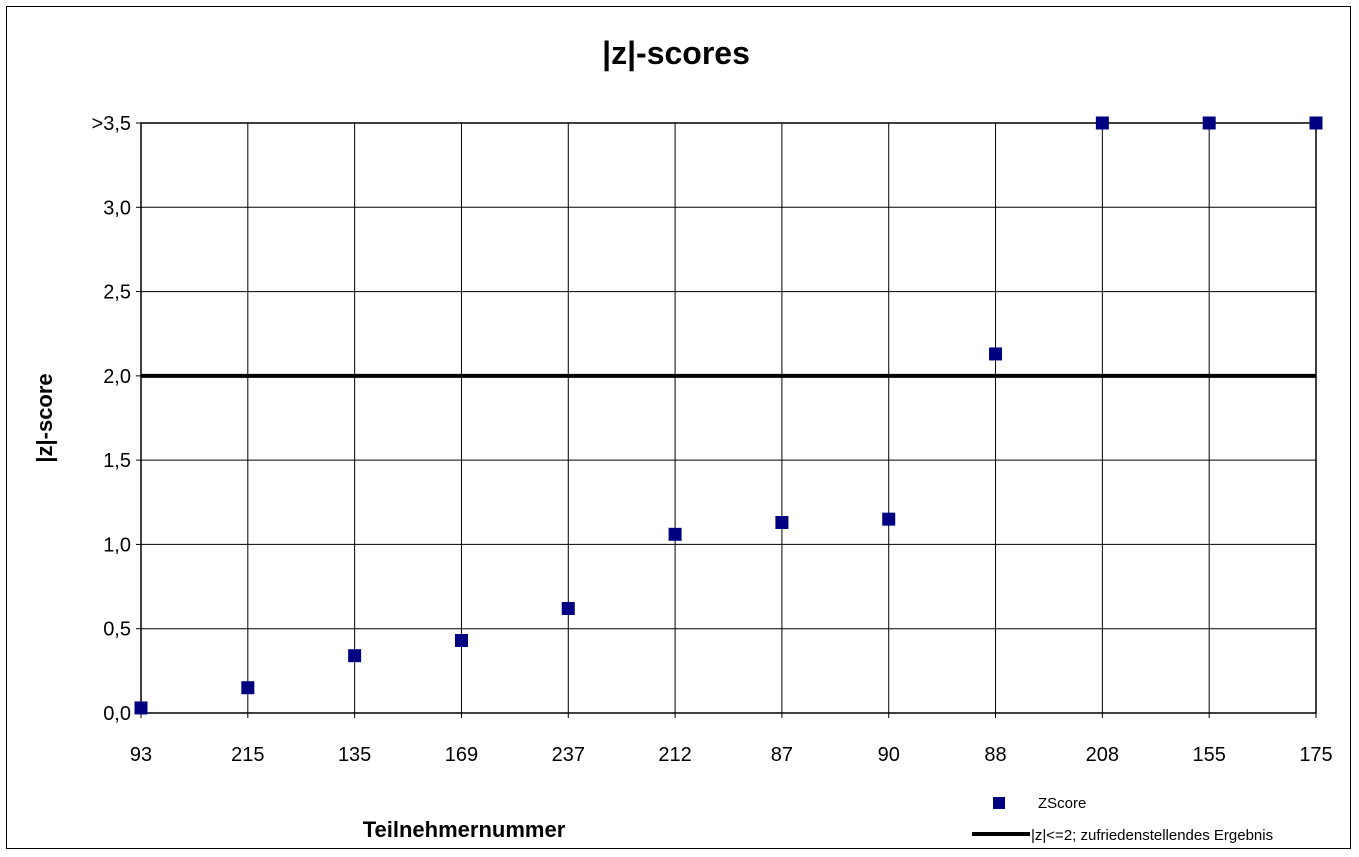 Image resolution: width=1359 pixels, height=857 pixels. I want to click on legend-label-zscore: ZScore, so click(1062, 803).